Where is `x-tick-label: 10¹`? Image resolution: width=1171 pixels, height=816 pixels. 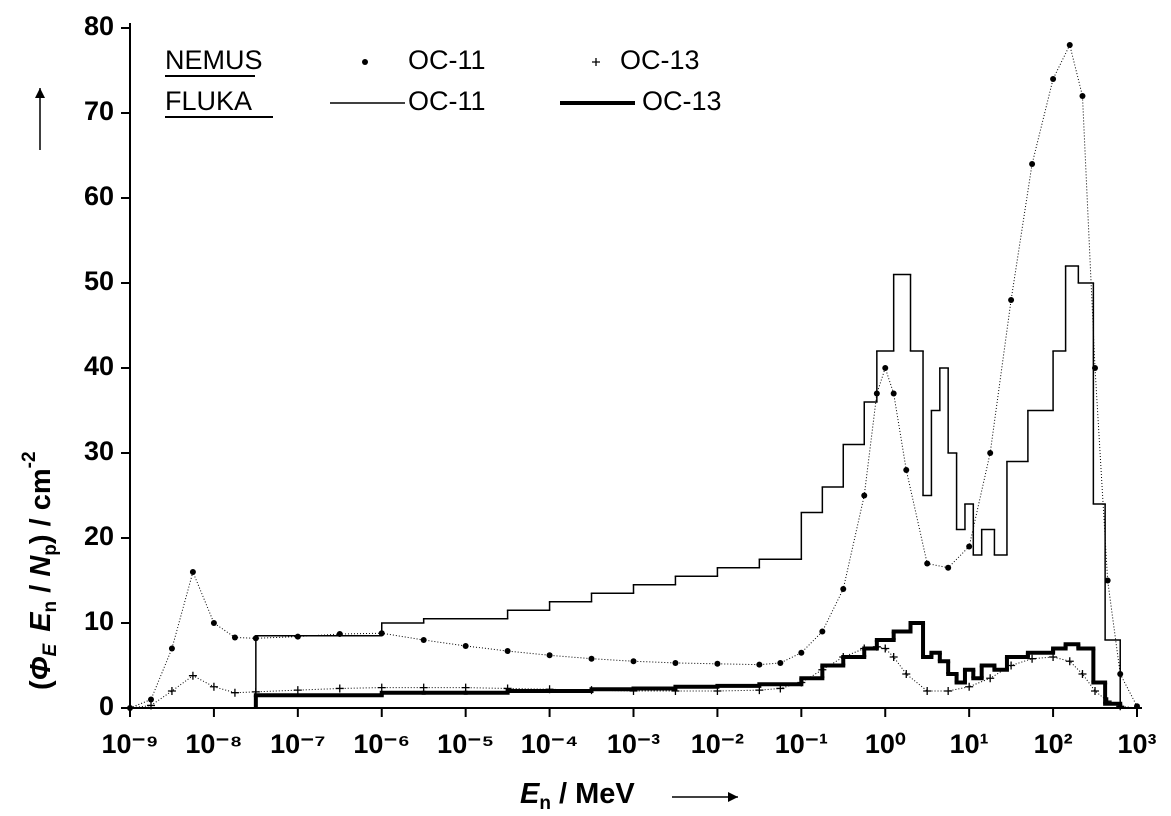
x-tick-label: 10¹ is located at coordinates (969, 744).